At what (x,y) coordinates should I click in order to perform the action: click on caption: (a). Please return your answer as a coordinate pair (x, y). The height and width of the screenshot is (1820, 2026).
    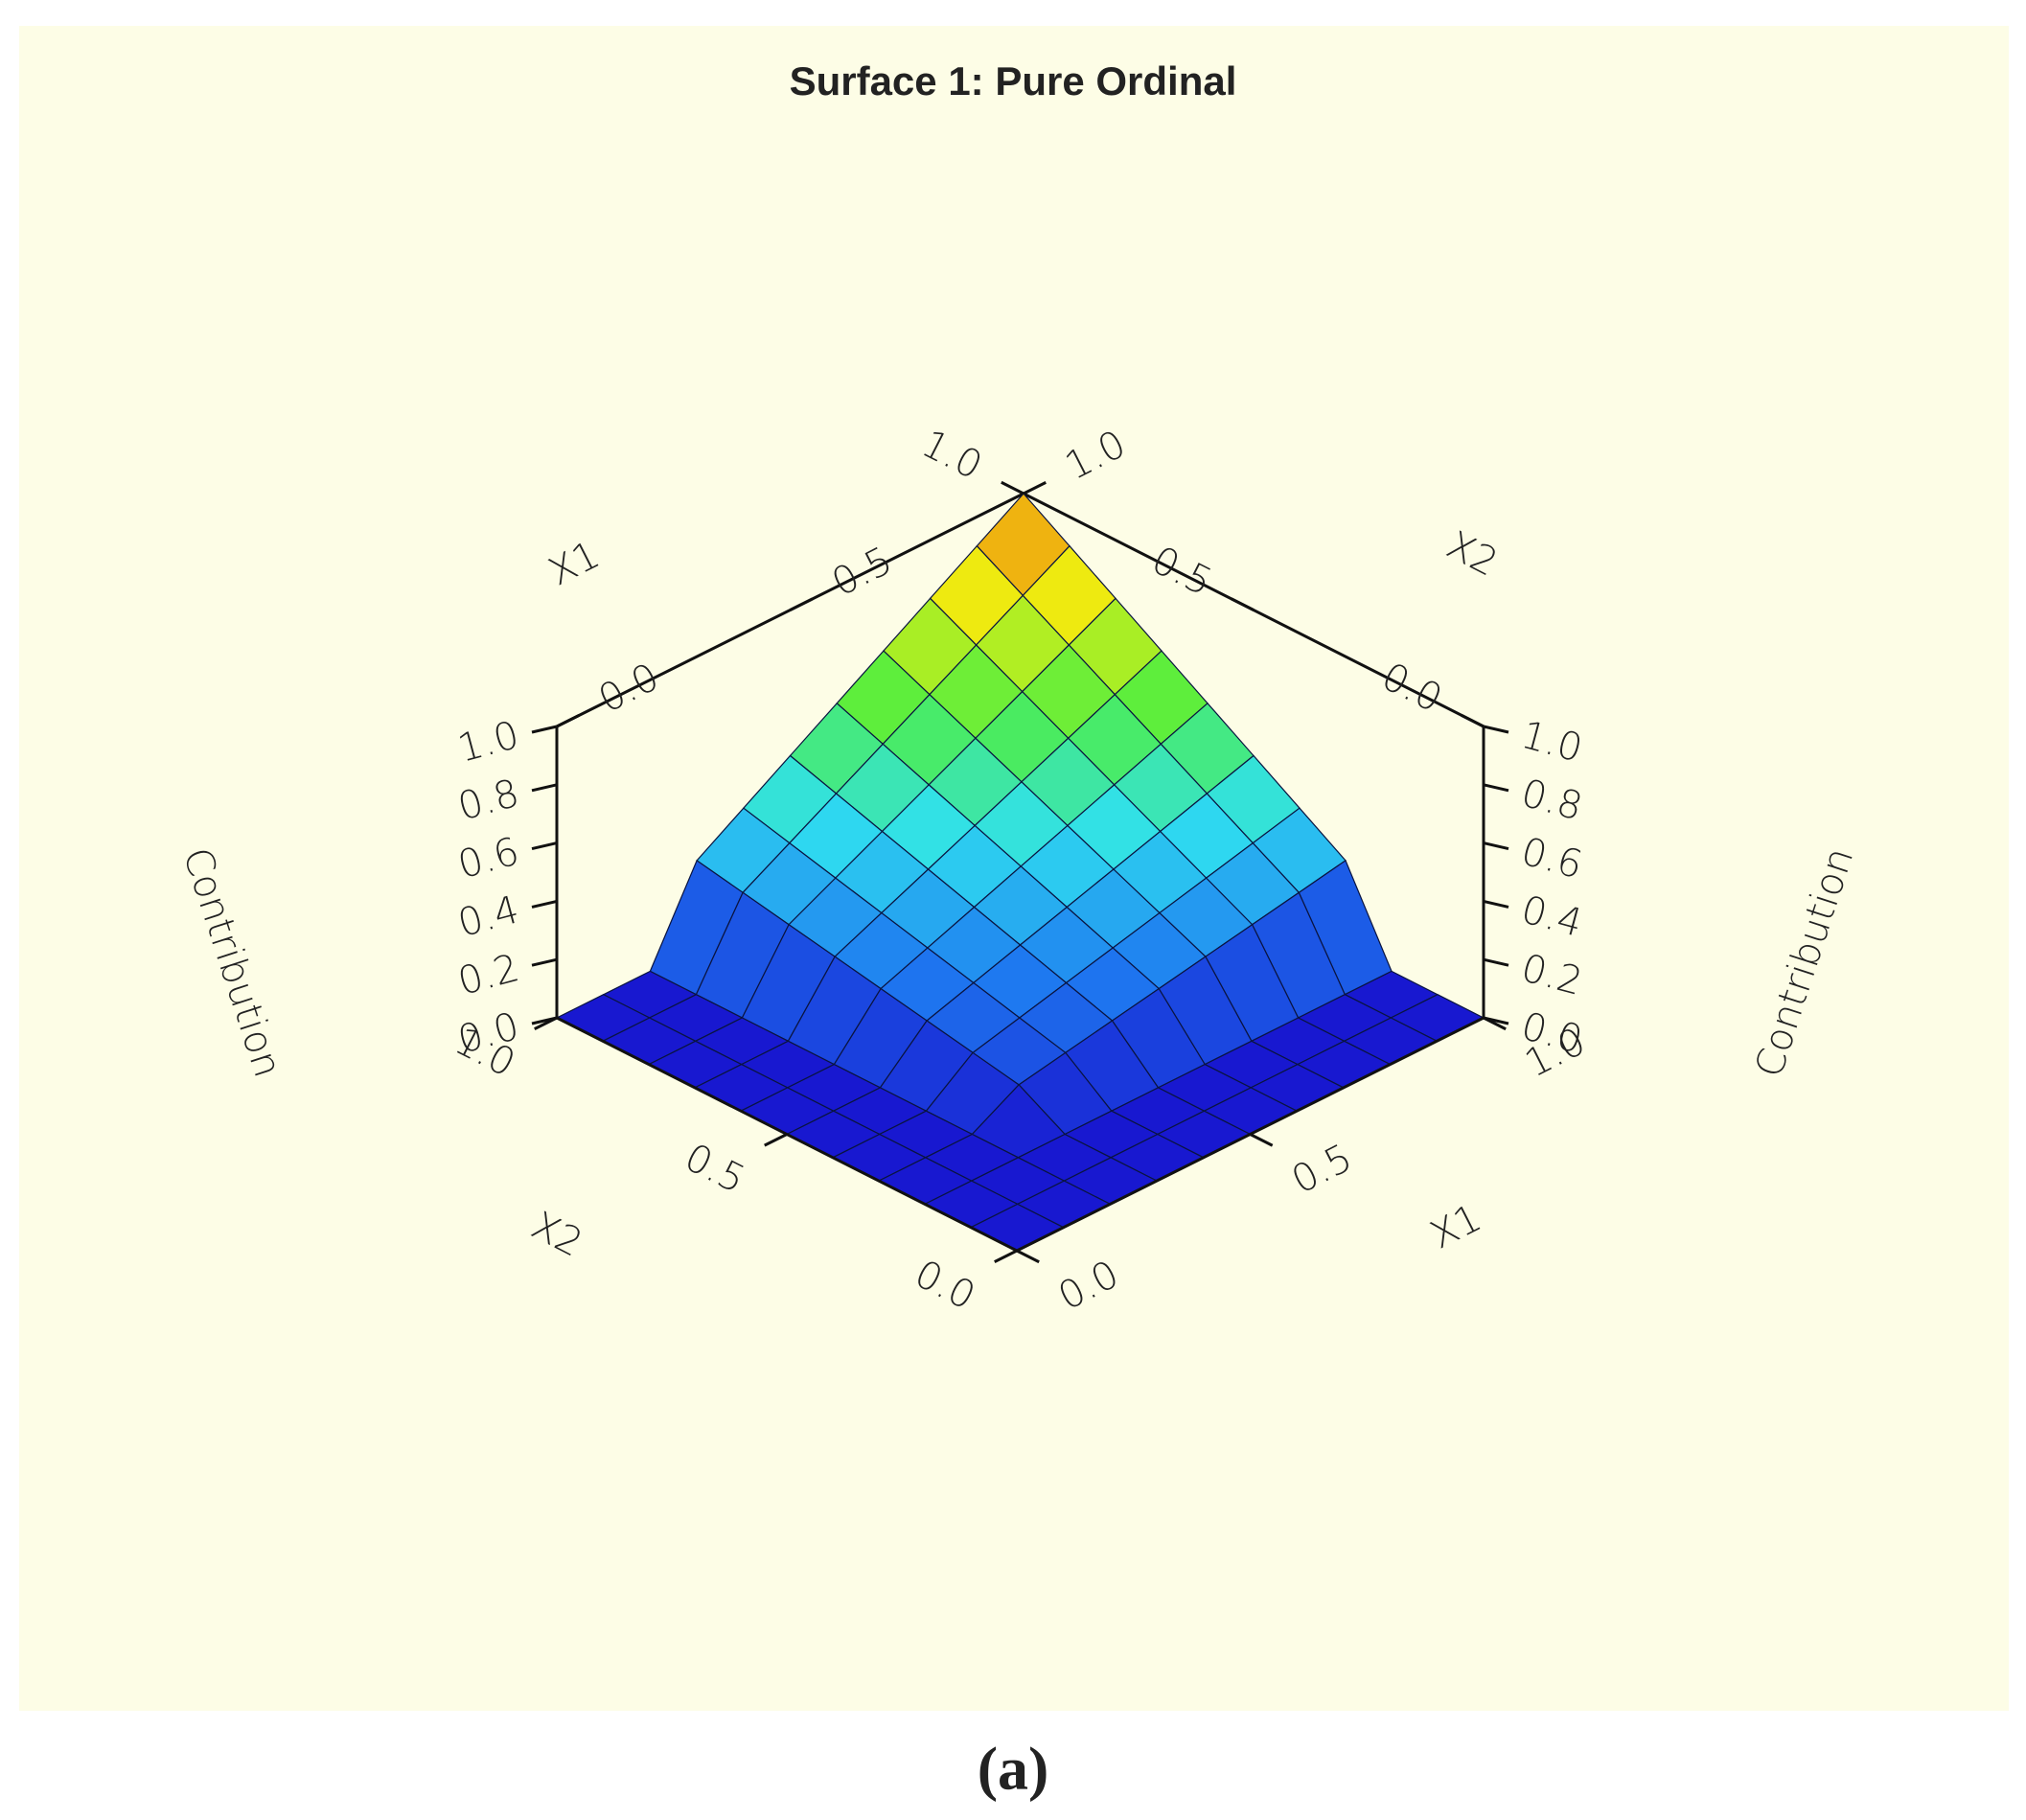
    Looking at the image, I should click on (1013, 1769).